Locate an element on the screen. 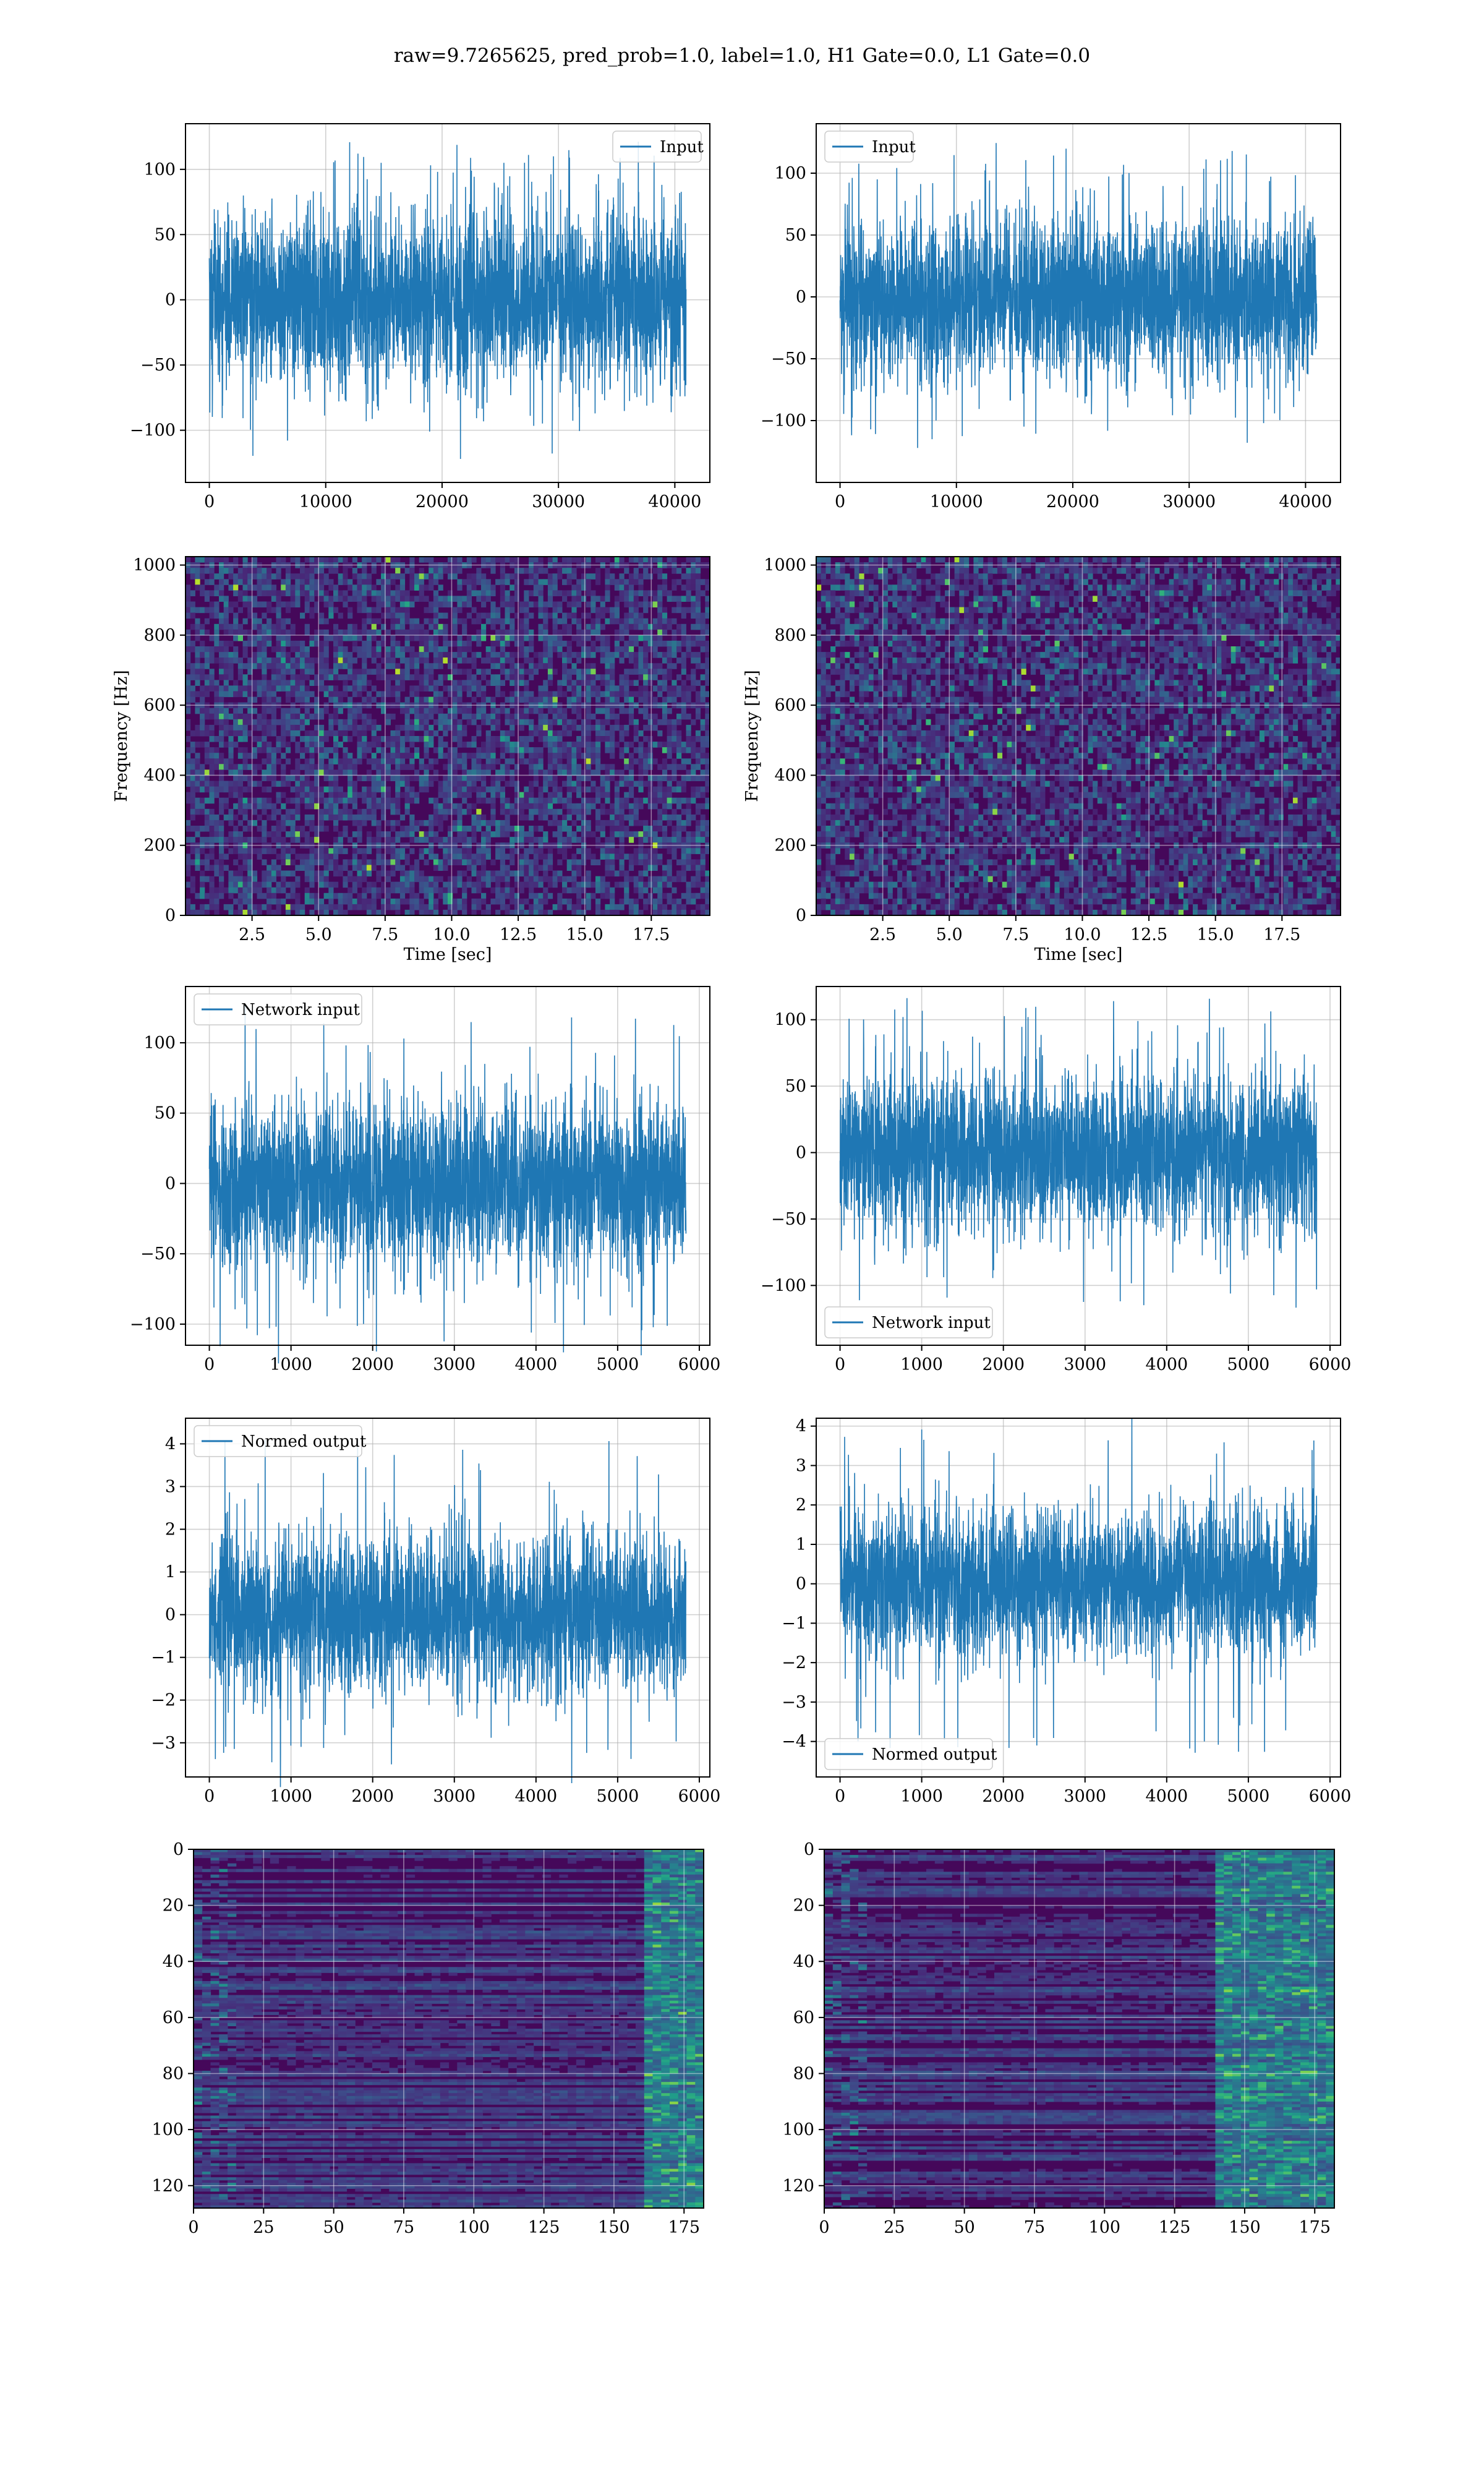  x-tick-label: 20000 is located at coordinates (442, 501).